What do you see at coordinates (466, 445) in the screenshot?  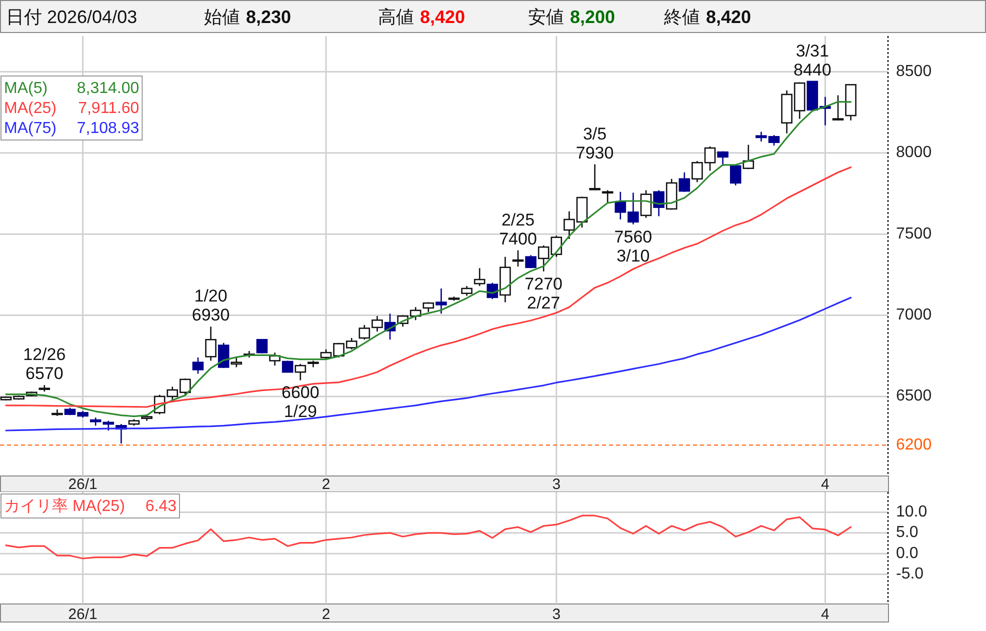 I see `ref-line: 6200` at bounding box center [466, 445].